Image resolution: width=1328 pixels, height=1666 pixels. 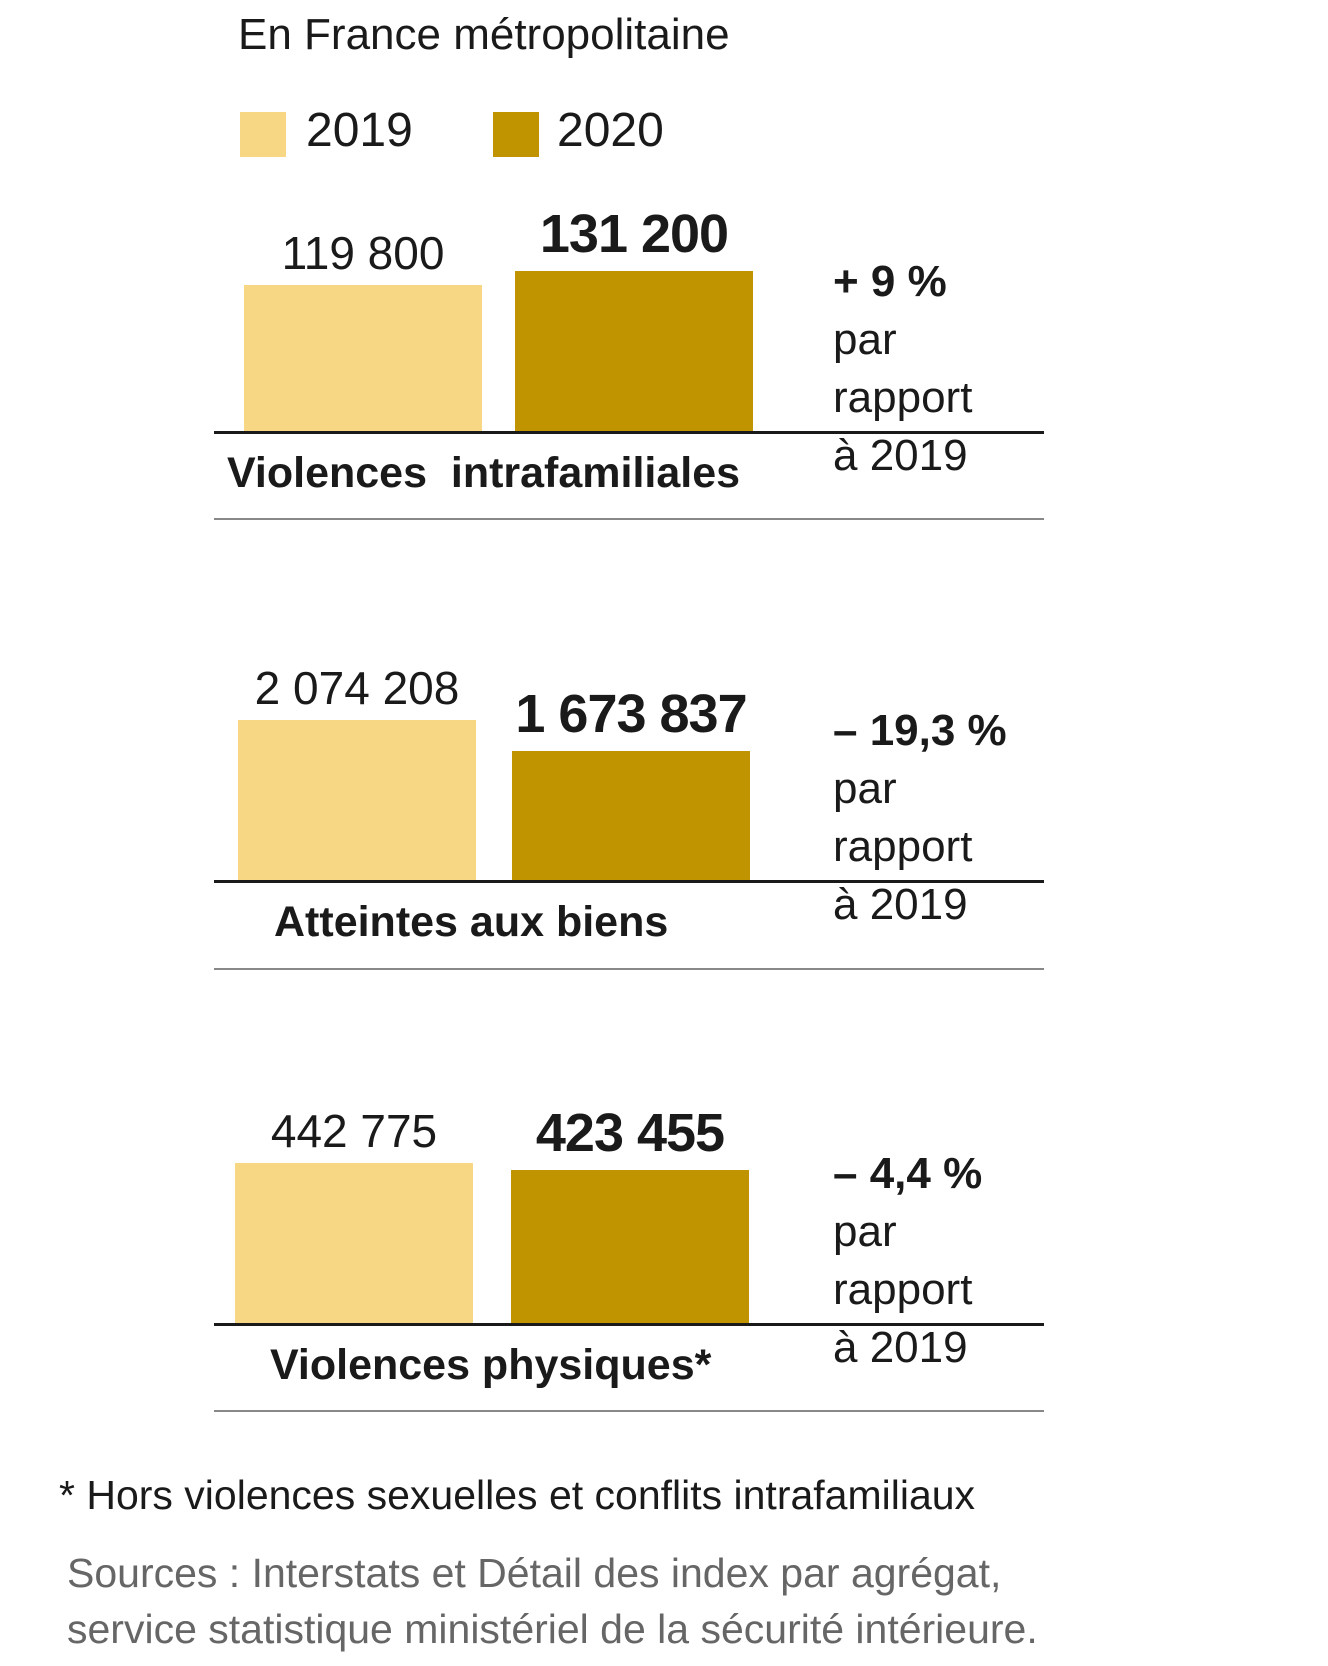 I want to click on change-annotation: – 4,4 % par rapport à 2019, so click(x=938, y=1261).